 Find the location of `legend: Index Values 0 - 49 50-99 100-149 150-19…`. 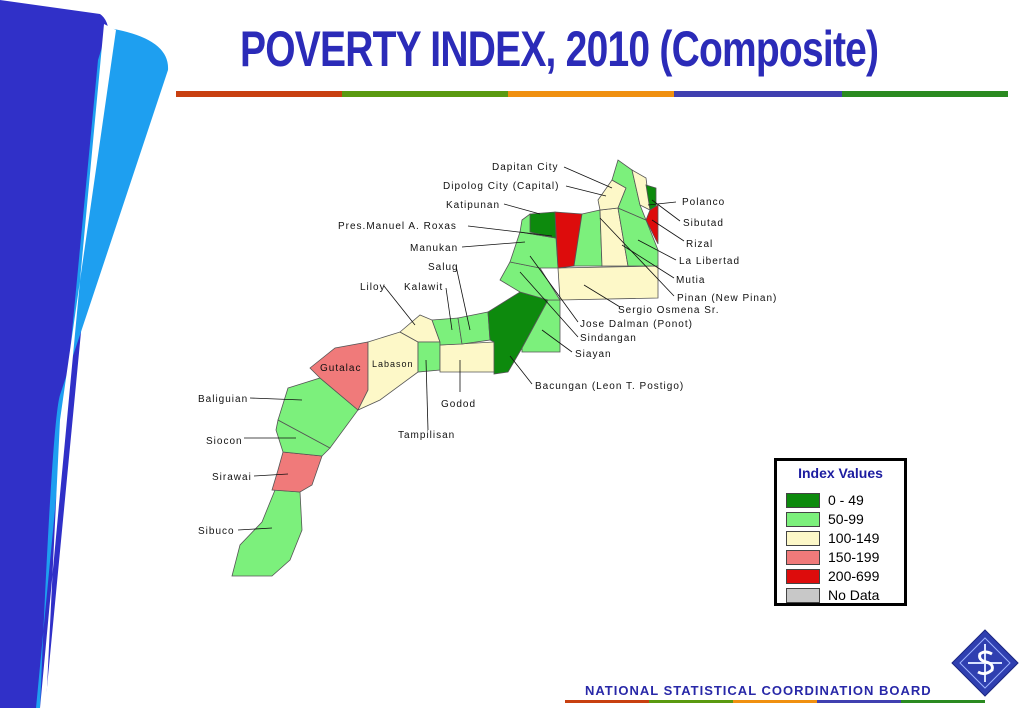

legend: Index Values 0 - 49 50-99 100-149 150-19… is located at coordinates (840, 532).